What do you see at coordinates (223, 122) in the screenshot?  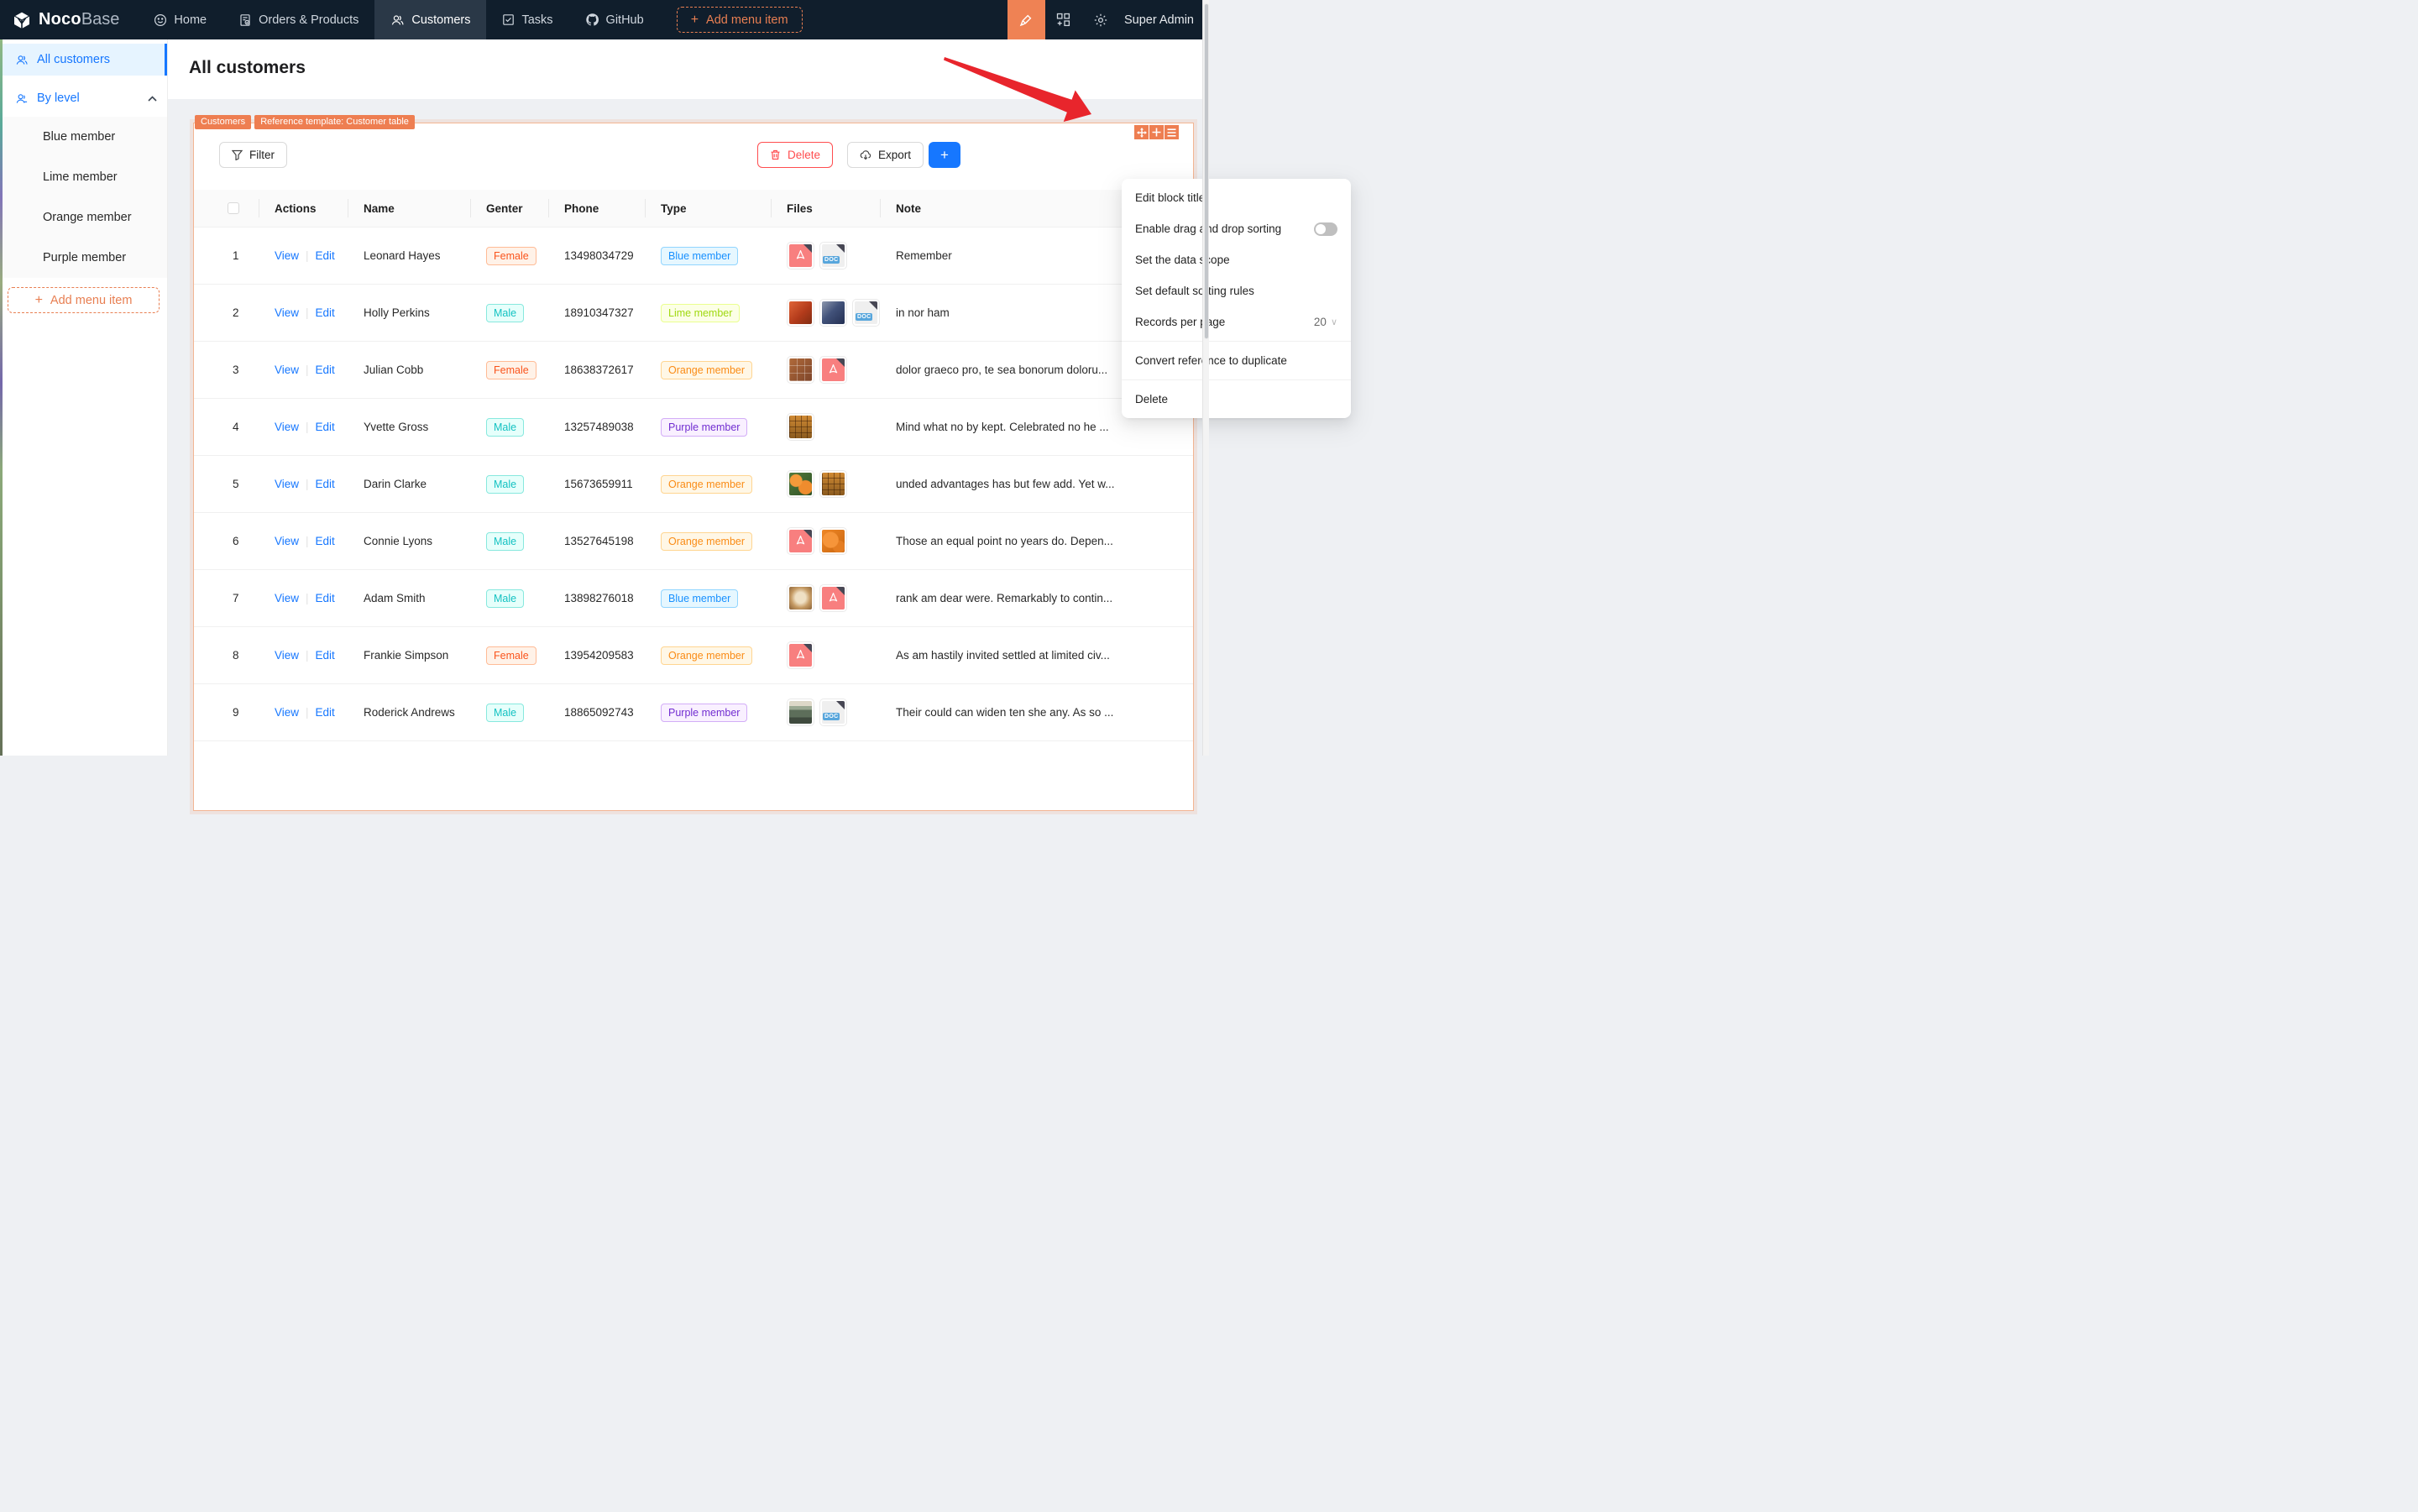 I see `collection-tag: Customers` at bounding box center [223, 122].